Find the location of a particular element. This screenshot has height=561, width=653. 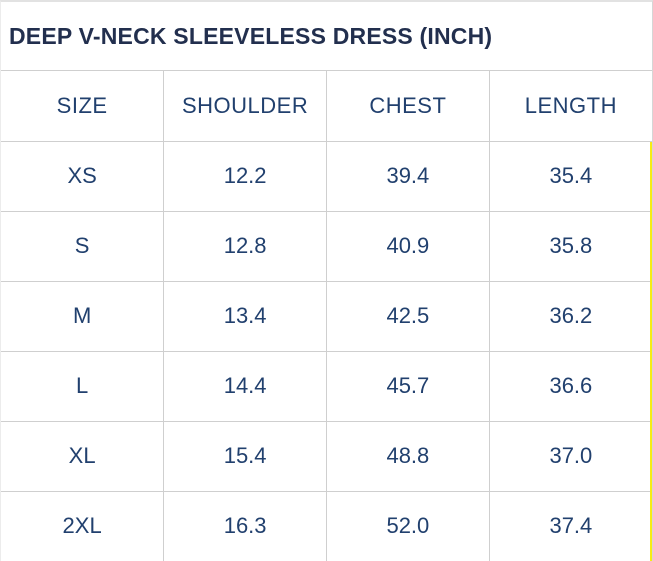

measurement-cell: 45.7 is located at coordinates (408, 386).